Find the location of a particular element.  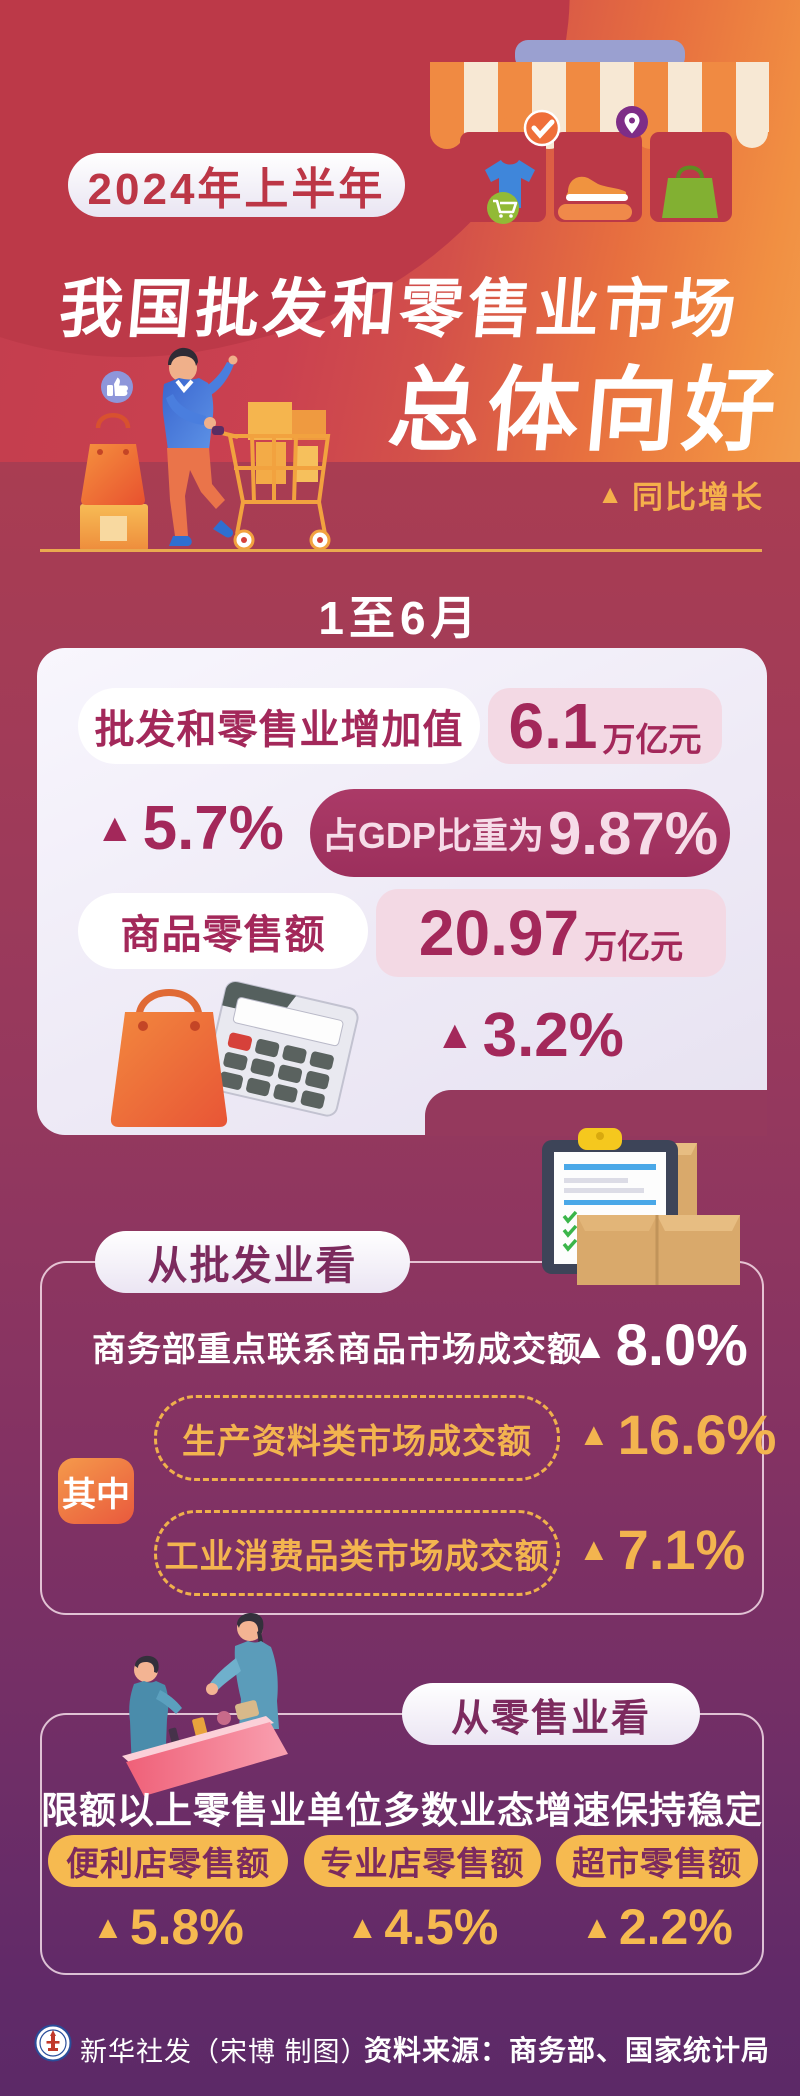

value-added-label-pill: 批发和零售业增加值 is located at coordinates (279, 726).